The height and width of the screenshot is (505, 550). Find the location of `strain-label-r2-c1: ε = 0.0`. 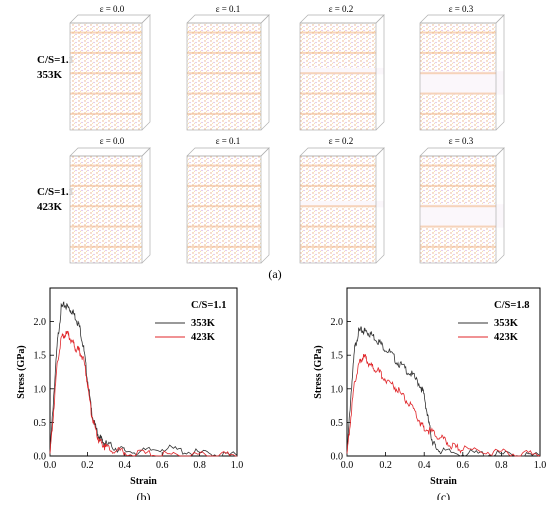

strain-label-r2-c1: ε = 0.0 is located at coordinates (112, 141).